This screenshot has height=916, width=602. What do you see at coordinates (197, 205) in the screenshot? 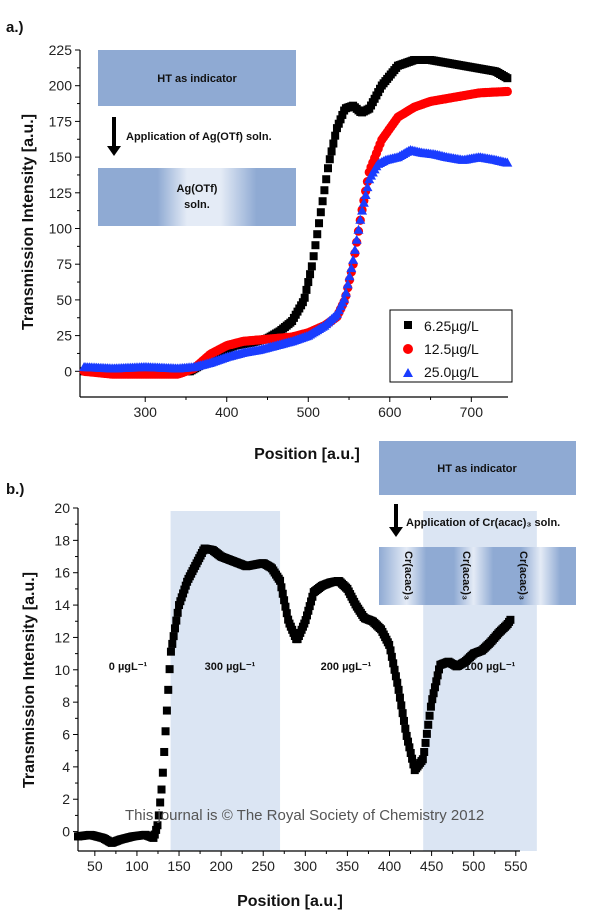
I see `inset-a-bottom-text-2: soln.` at bounding box center [197, 205].